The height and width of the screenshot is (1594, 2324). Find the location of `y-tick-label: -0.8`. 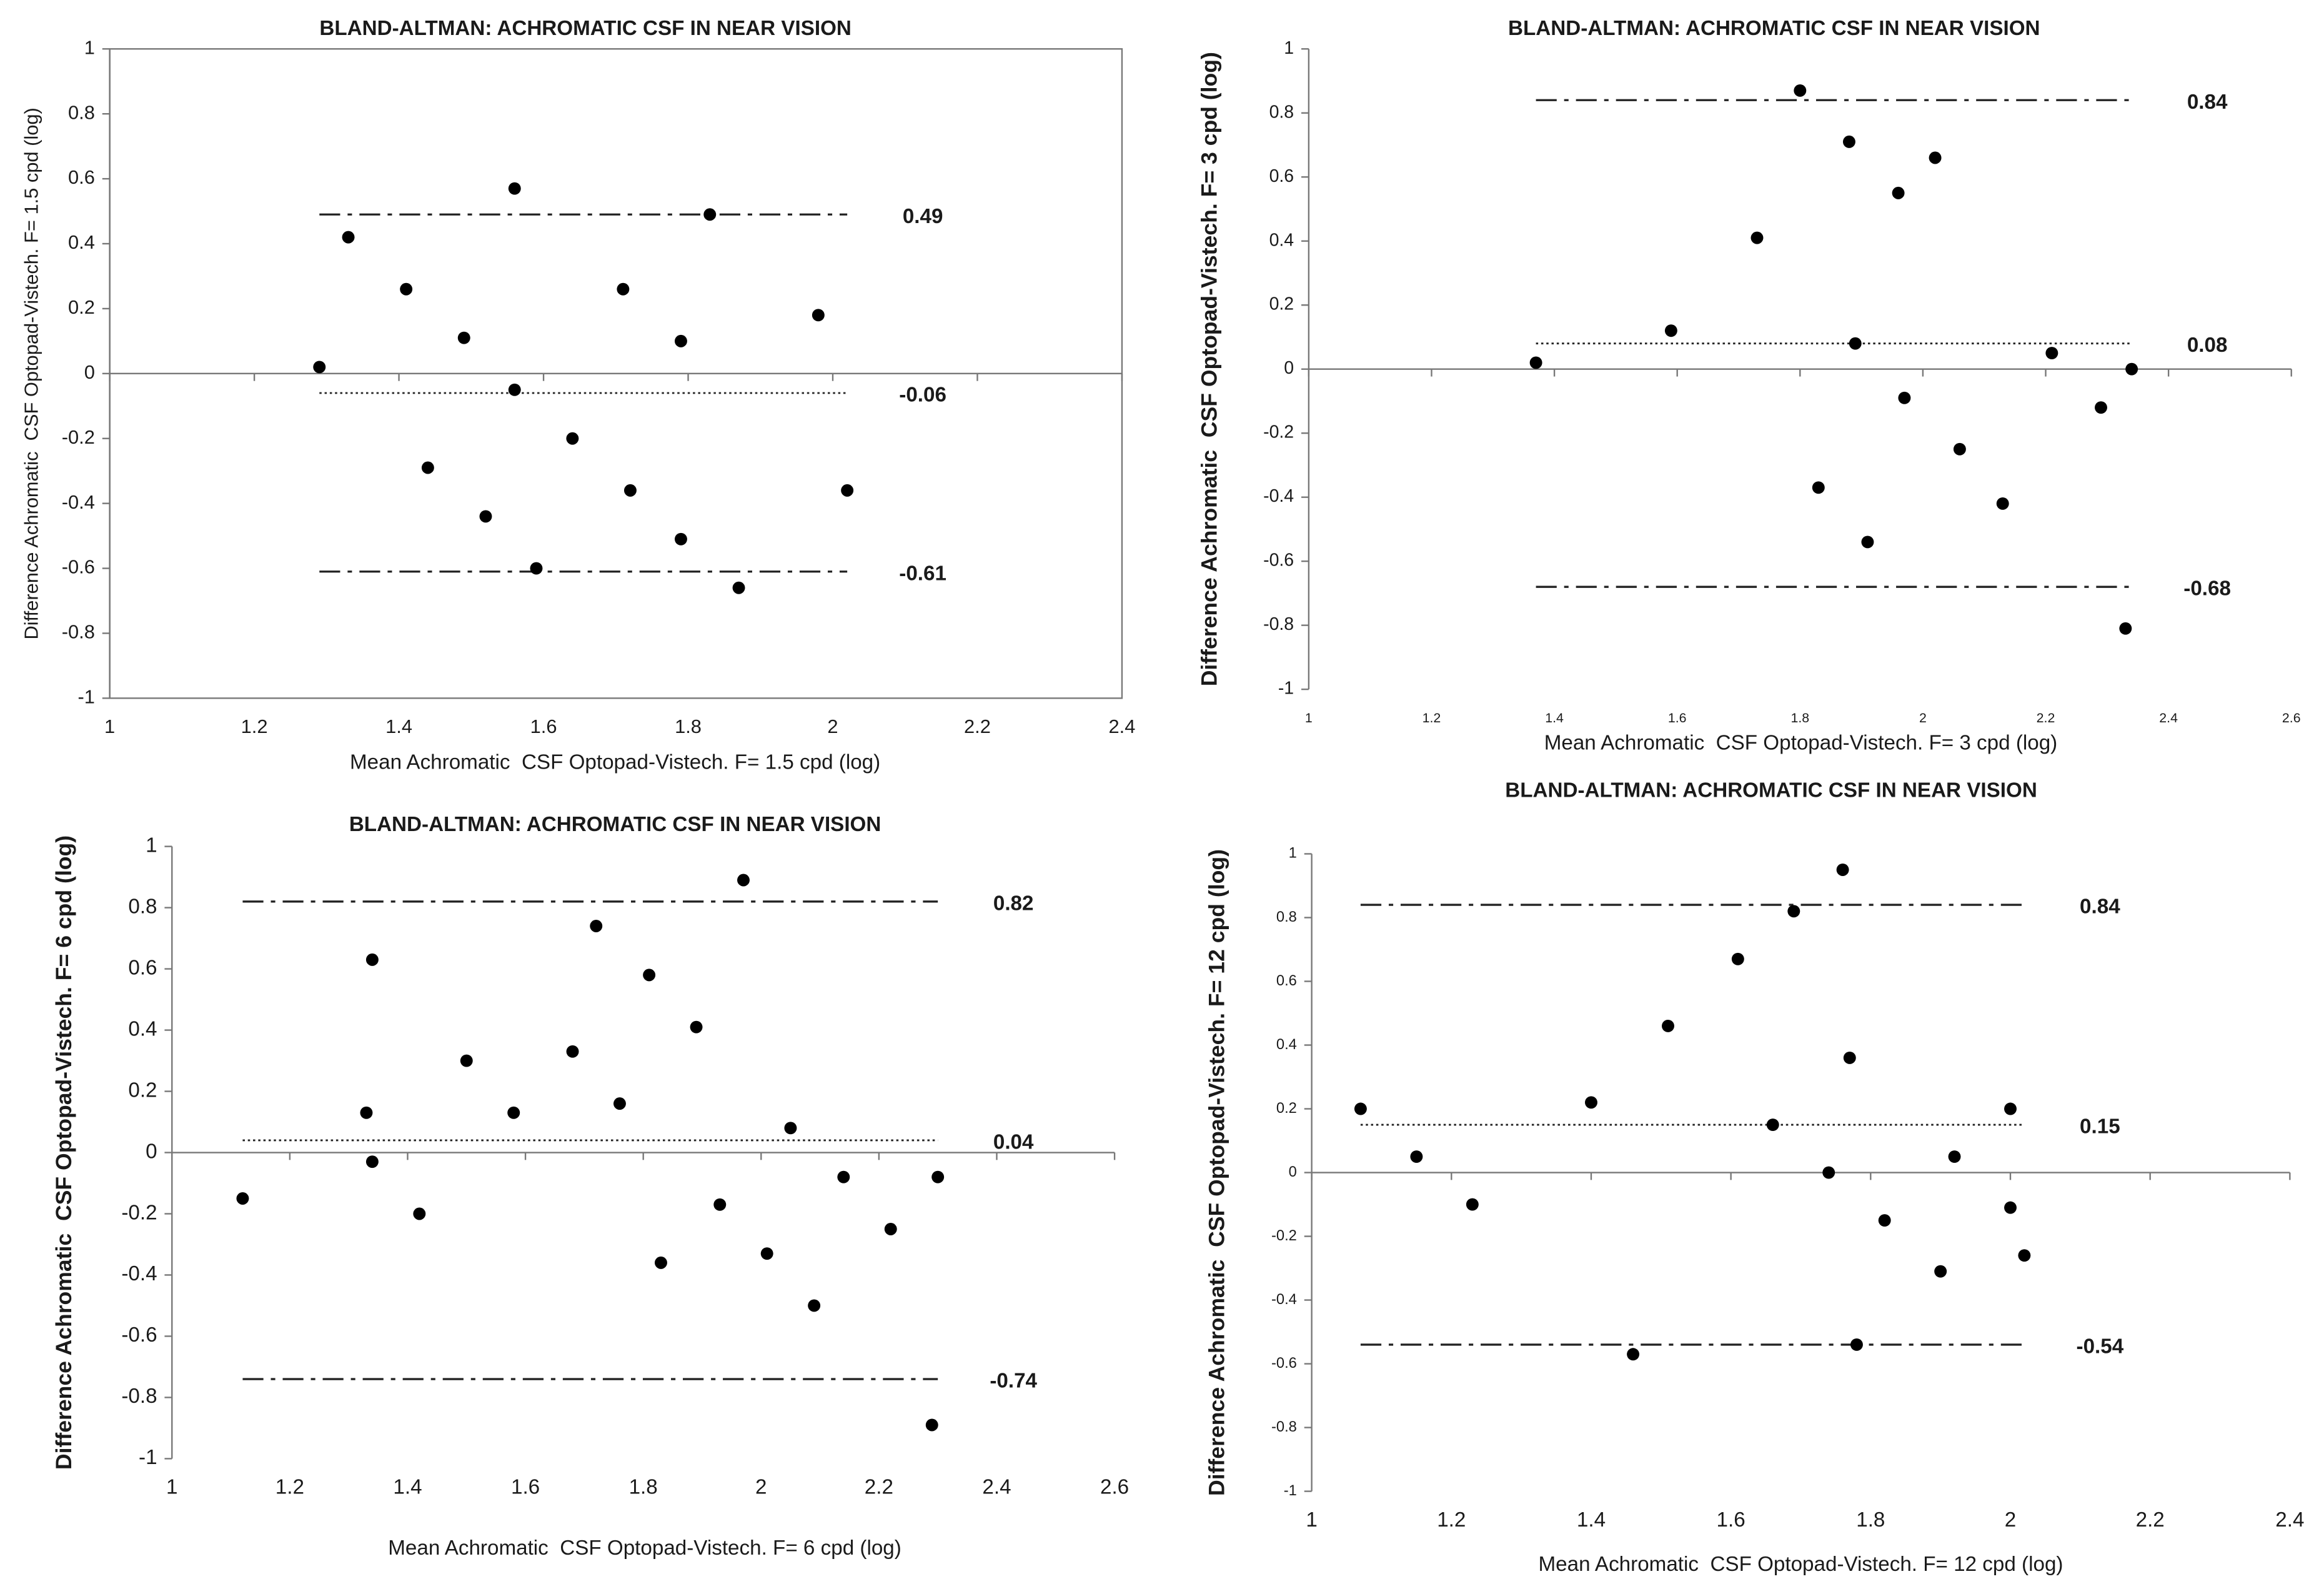

y-tick-label: -0.8 is located at coordinates (1279, 624).